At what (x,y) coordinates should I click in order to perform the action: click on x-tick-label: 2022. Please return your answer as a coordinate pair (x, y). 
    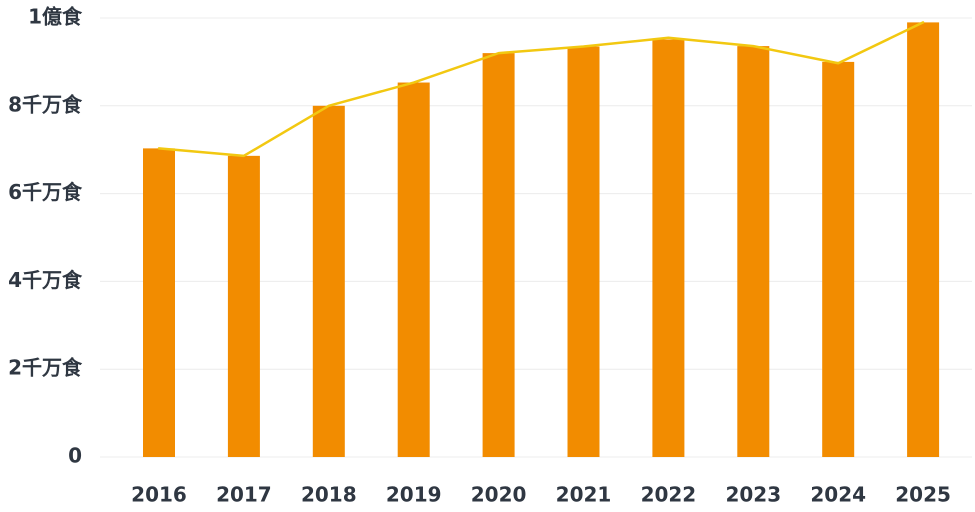
    Looking at the image, I should click on (669, 495).